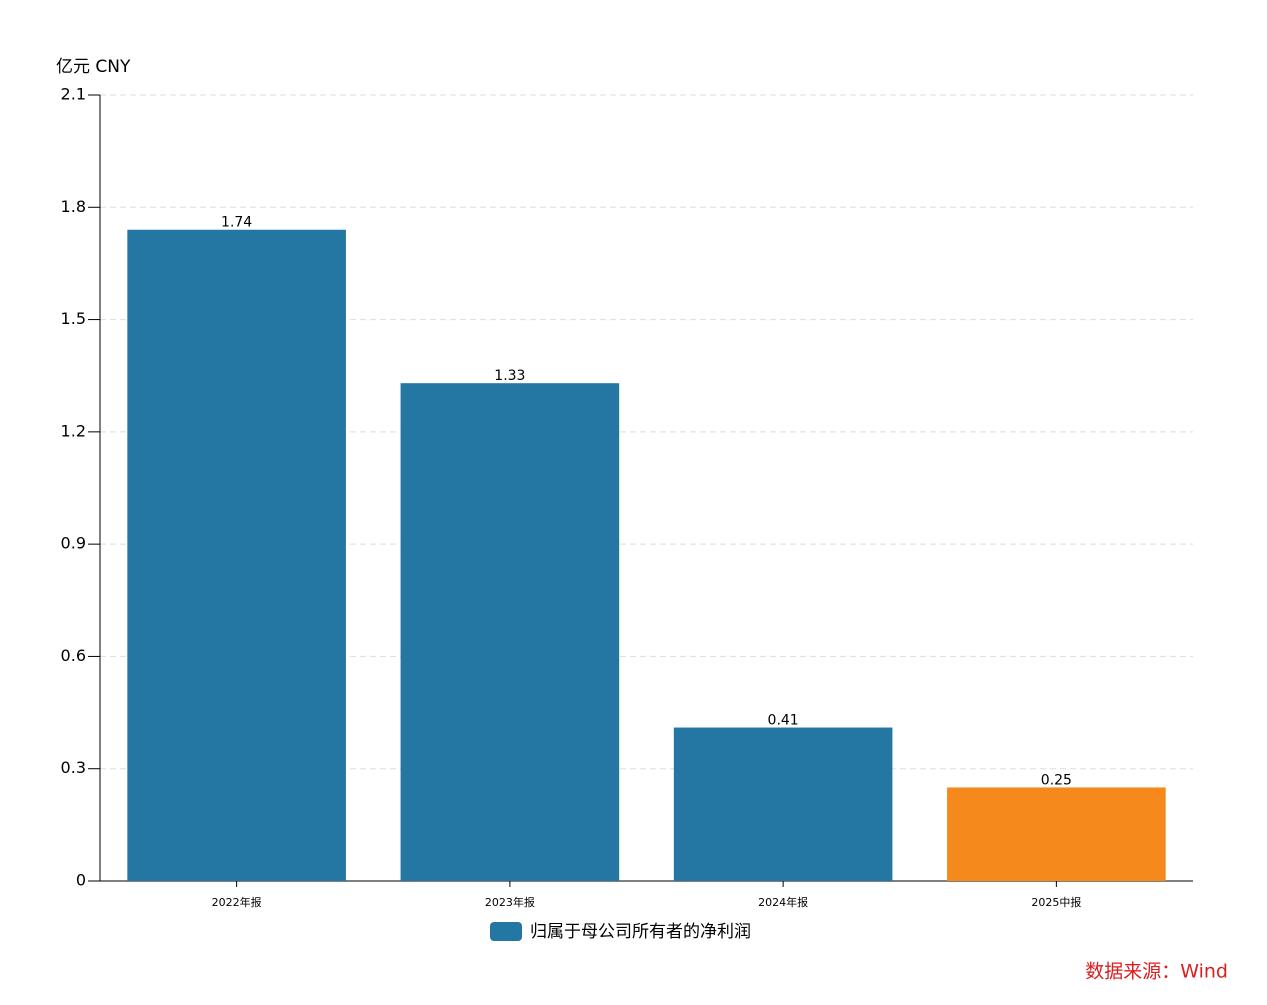 The height and width of the screenshot is (1005, 1267). I want to click on data-label: 1.74, so click(236, 223).